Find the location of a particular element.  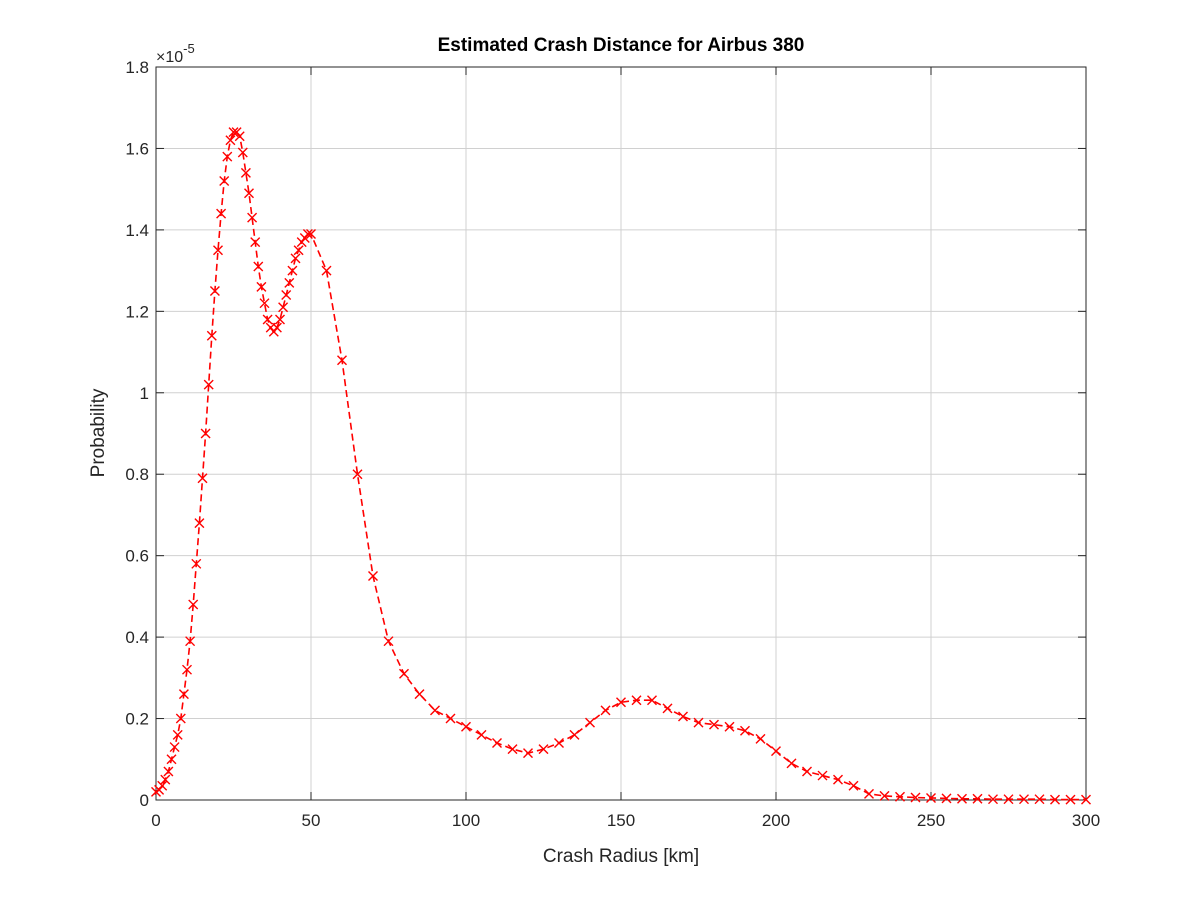

y-tick-label: 1 is located at coordinates (144, 393).